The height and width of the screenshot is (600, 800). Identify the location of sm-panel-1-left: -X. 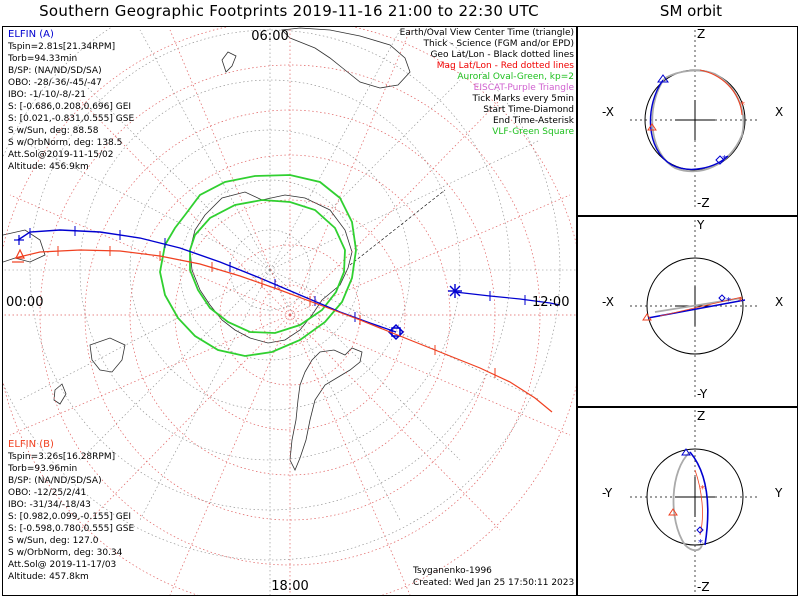
(608, 112).